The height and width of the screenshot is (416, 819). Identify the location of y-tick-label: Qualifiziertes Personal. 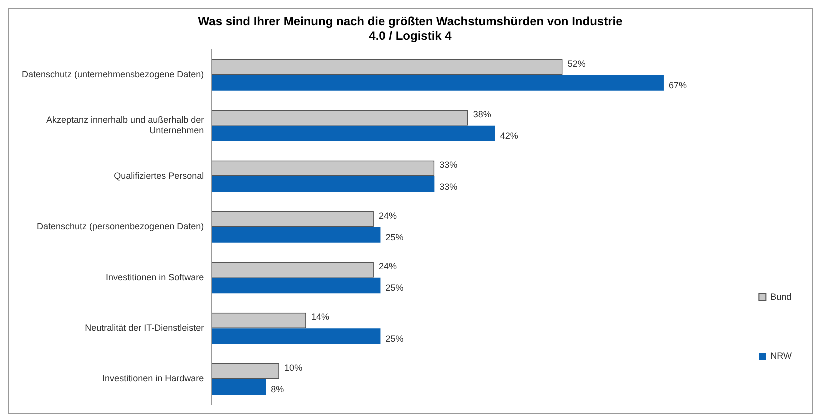
(159, 176).